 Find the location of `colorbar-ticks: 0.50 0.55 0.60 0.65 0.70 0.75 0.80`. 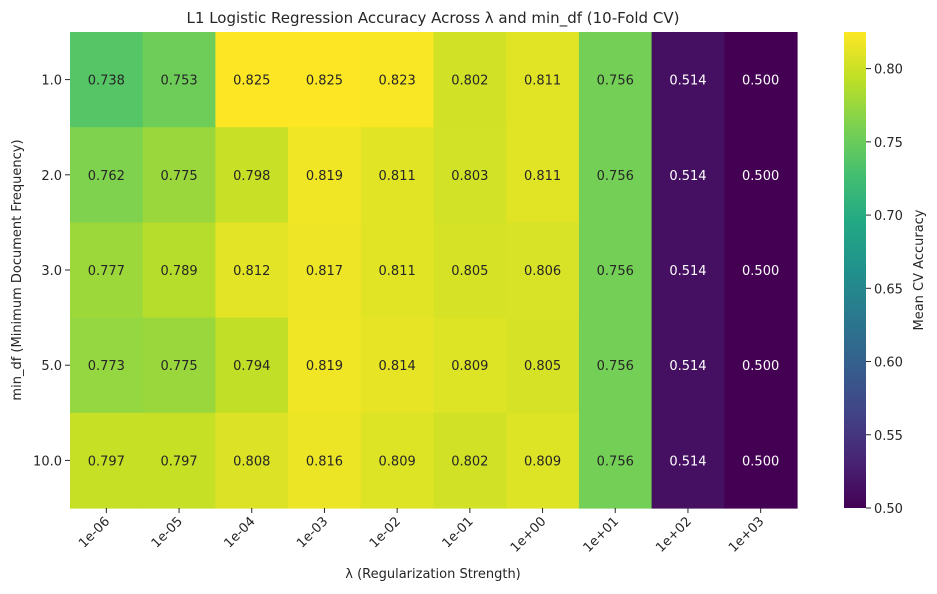

colorbar-ticks: 0.50 0.55 0.60 0.65 0.70 0.75 0.80 is located at coordinates (884, 290).